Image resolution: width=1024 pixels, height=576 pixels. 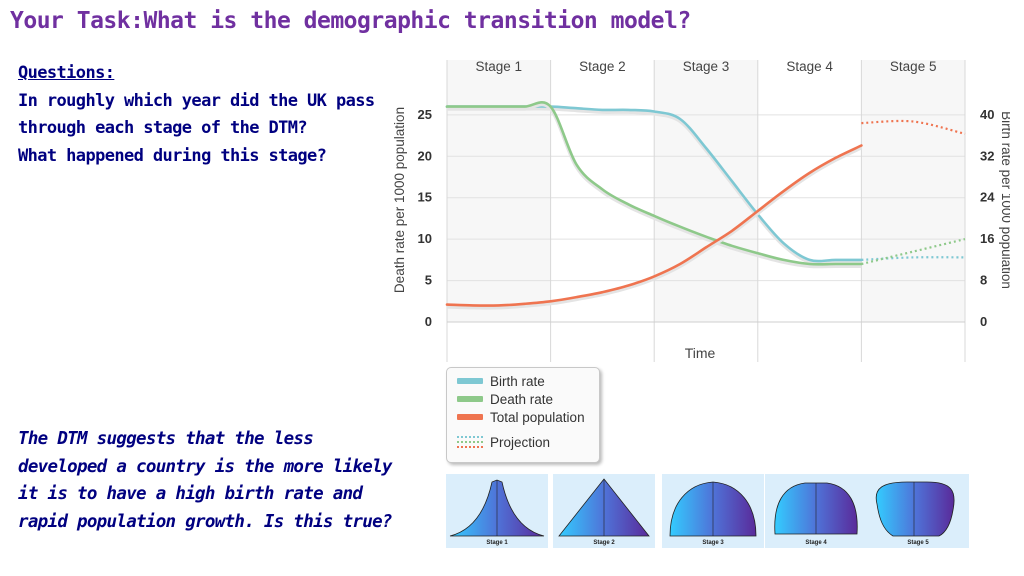 I want to click on ylabel-right: Birth rate per 1000 population, so click(x=1004, y=200).